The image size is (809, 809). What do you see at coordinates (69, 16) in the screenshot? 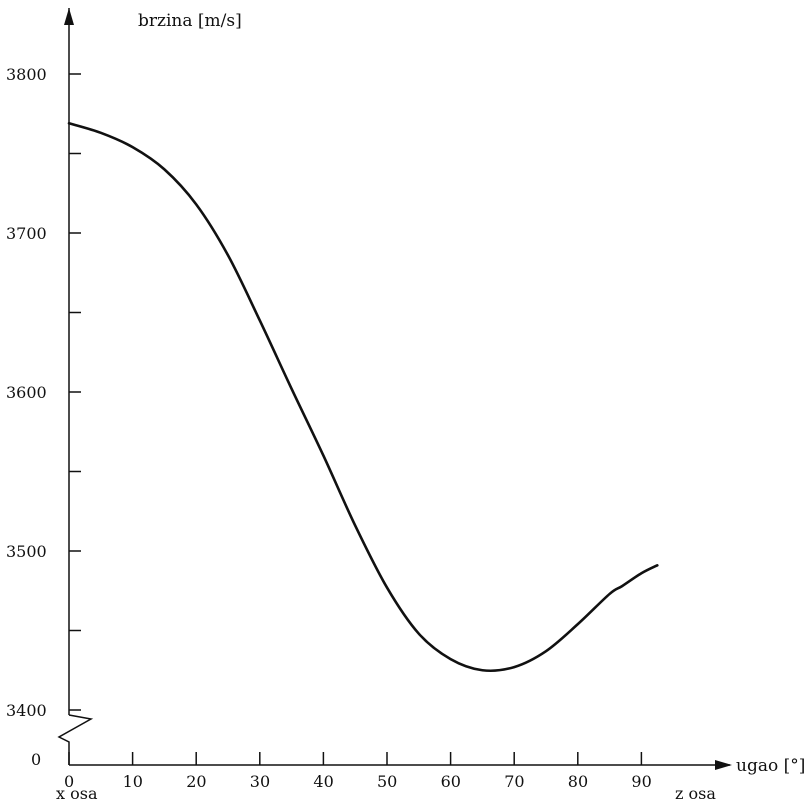
I see `y-axis-arrowhead` at bounding box center [69, 16].